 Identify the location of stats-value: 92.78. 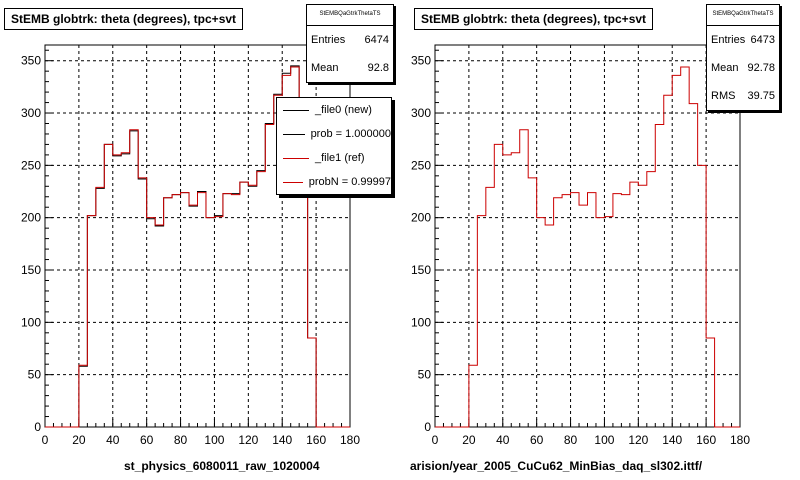
(761, 68).